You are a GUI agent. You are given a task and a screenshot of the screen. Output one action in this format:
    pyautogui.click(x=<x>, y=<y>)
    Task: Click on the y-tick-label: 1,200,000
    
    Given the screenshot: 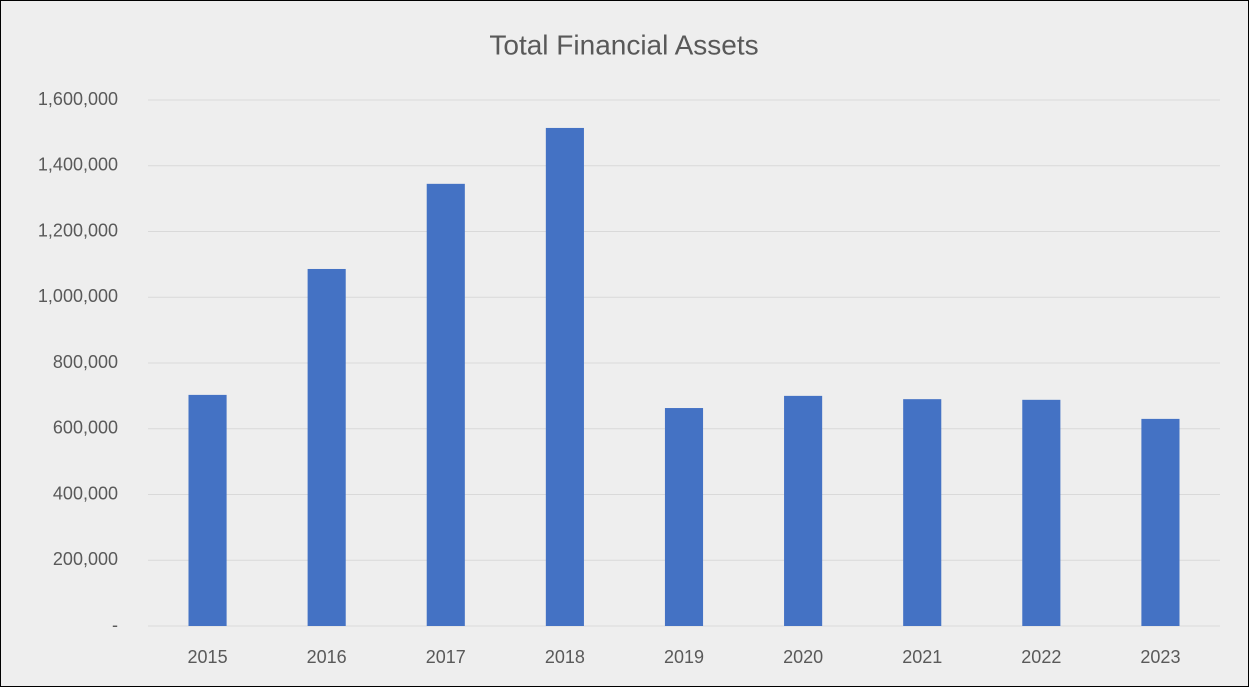 What is the action you would take?
    pyautogui.click(x=78, y=230)
    